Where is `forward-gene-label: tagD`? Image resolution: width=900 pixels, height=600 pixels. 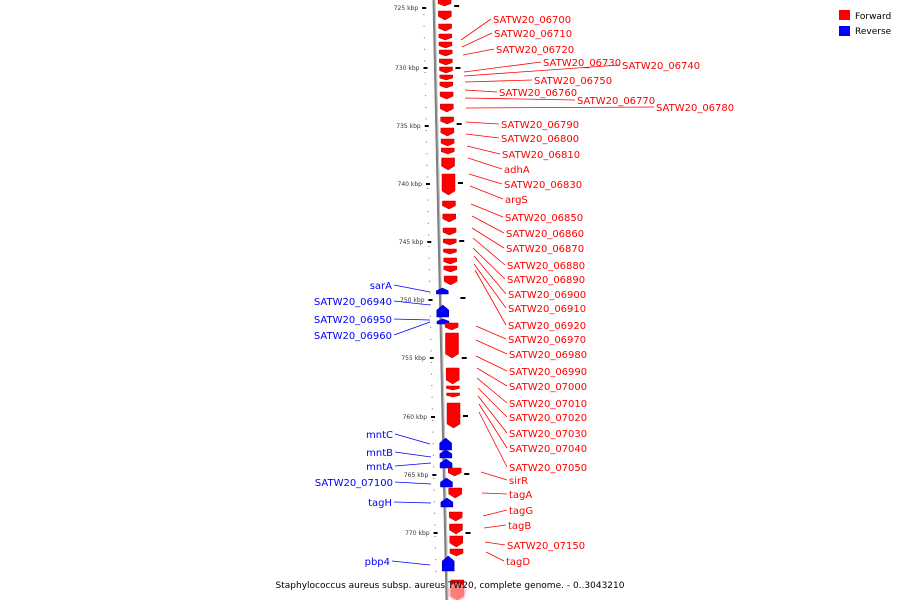
forward-gene-label: tagD is located at coordinates (518, 562).